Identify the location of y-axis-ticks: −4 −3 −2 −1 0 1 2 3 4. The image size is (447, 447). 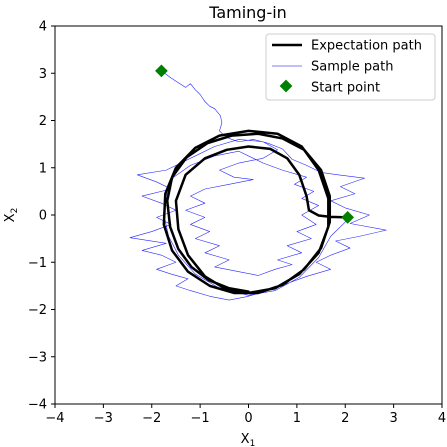
(41, 216).